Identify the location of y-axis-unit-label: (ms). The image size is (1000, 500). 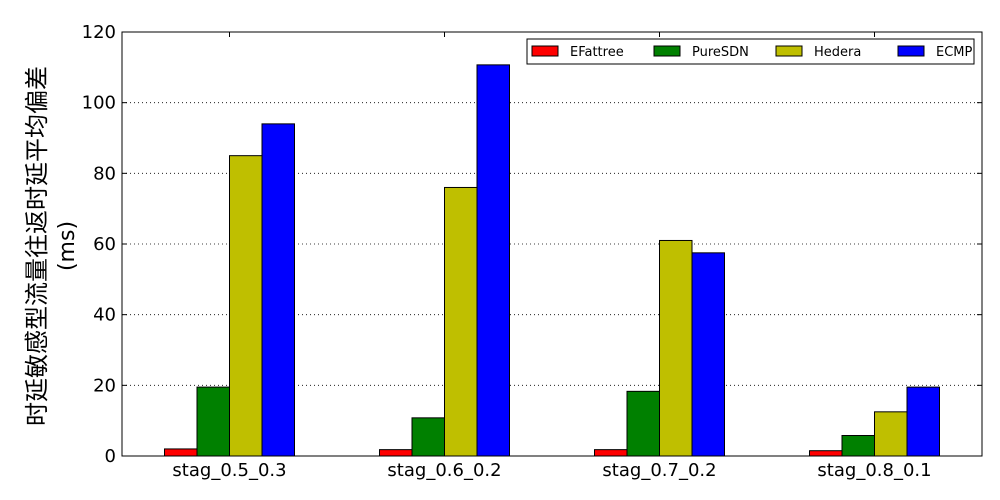
(67, 246).